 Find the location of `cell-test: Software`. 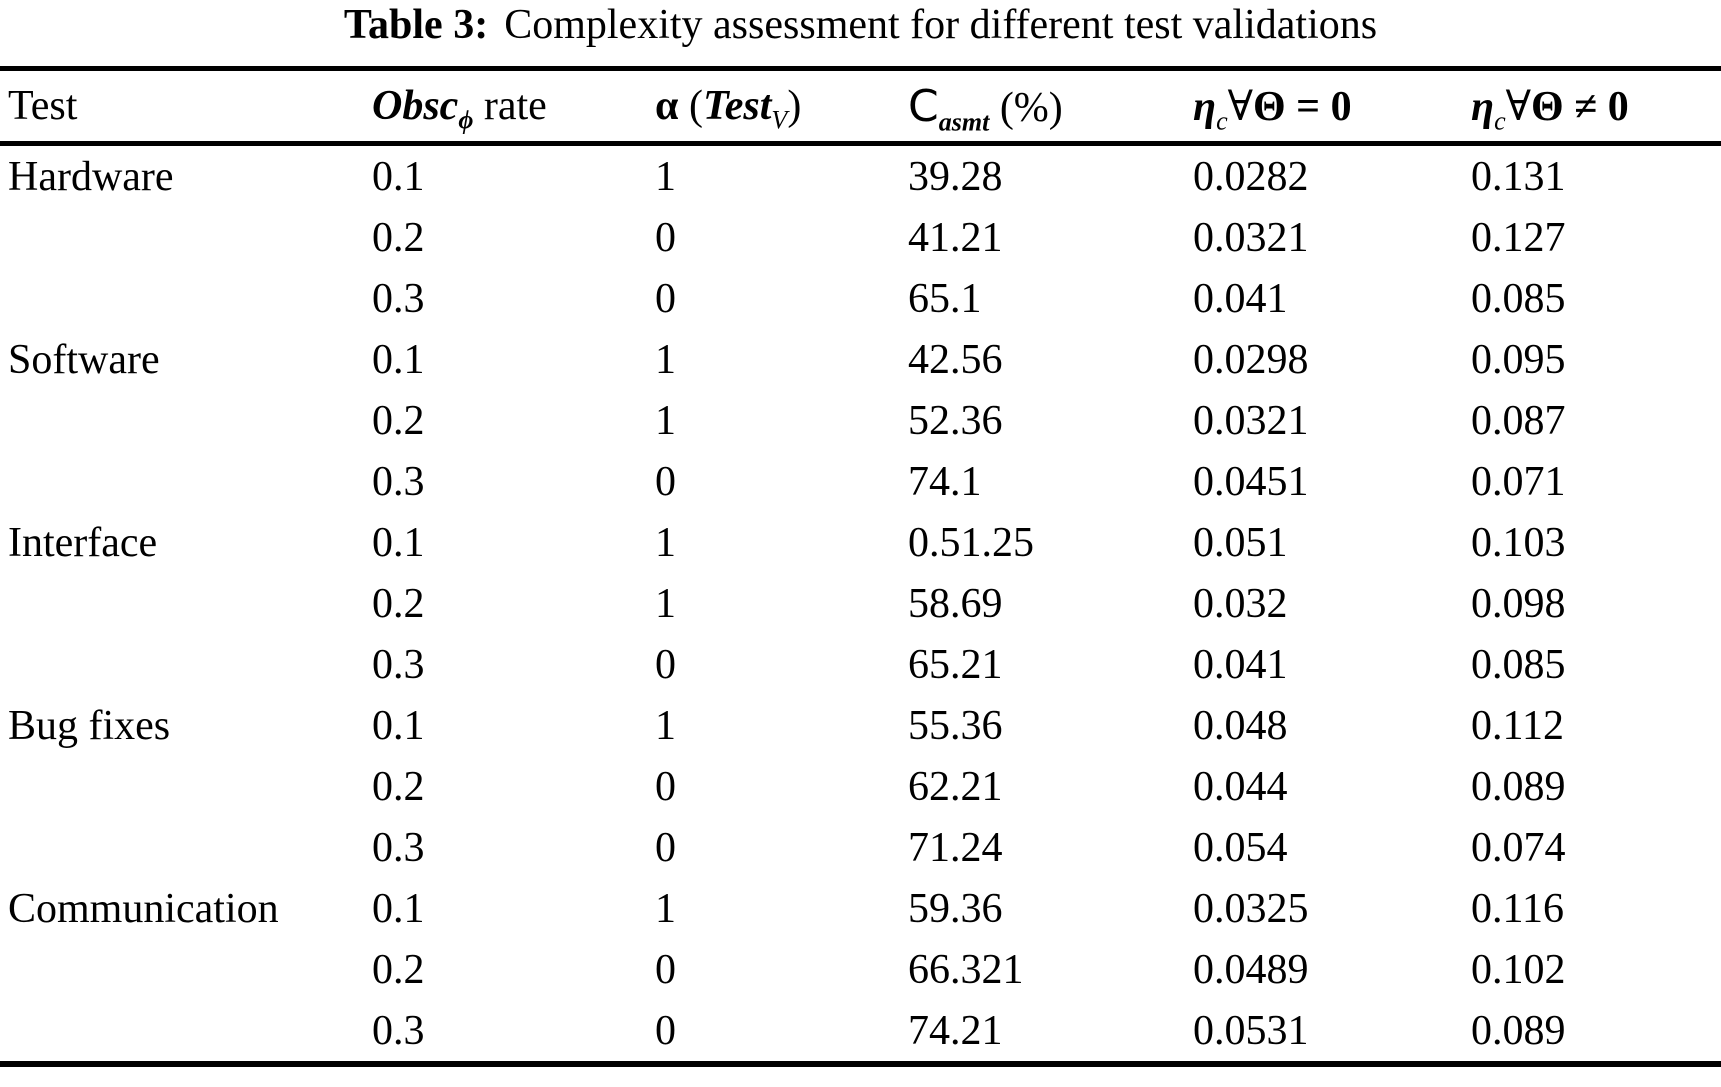

cell-test: Software is located at coordinates (84, 359).